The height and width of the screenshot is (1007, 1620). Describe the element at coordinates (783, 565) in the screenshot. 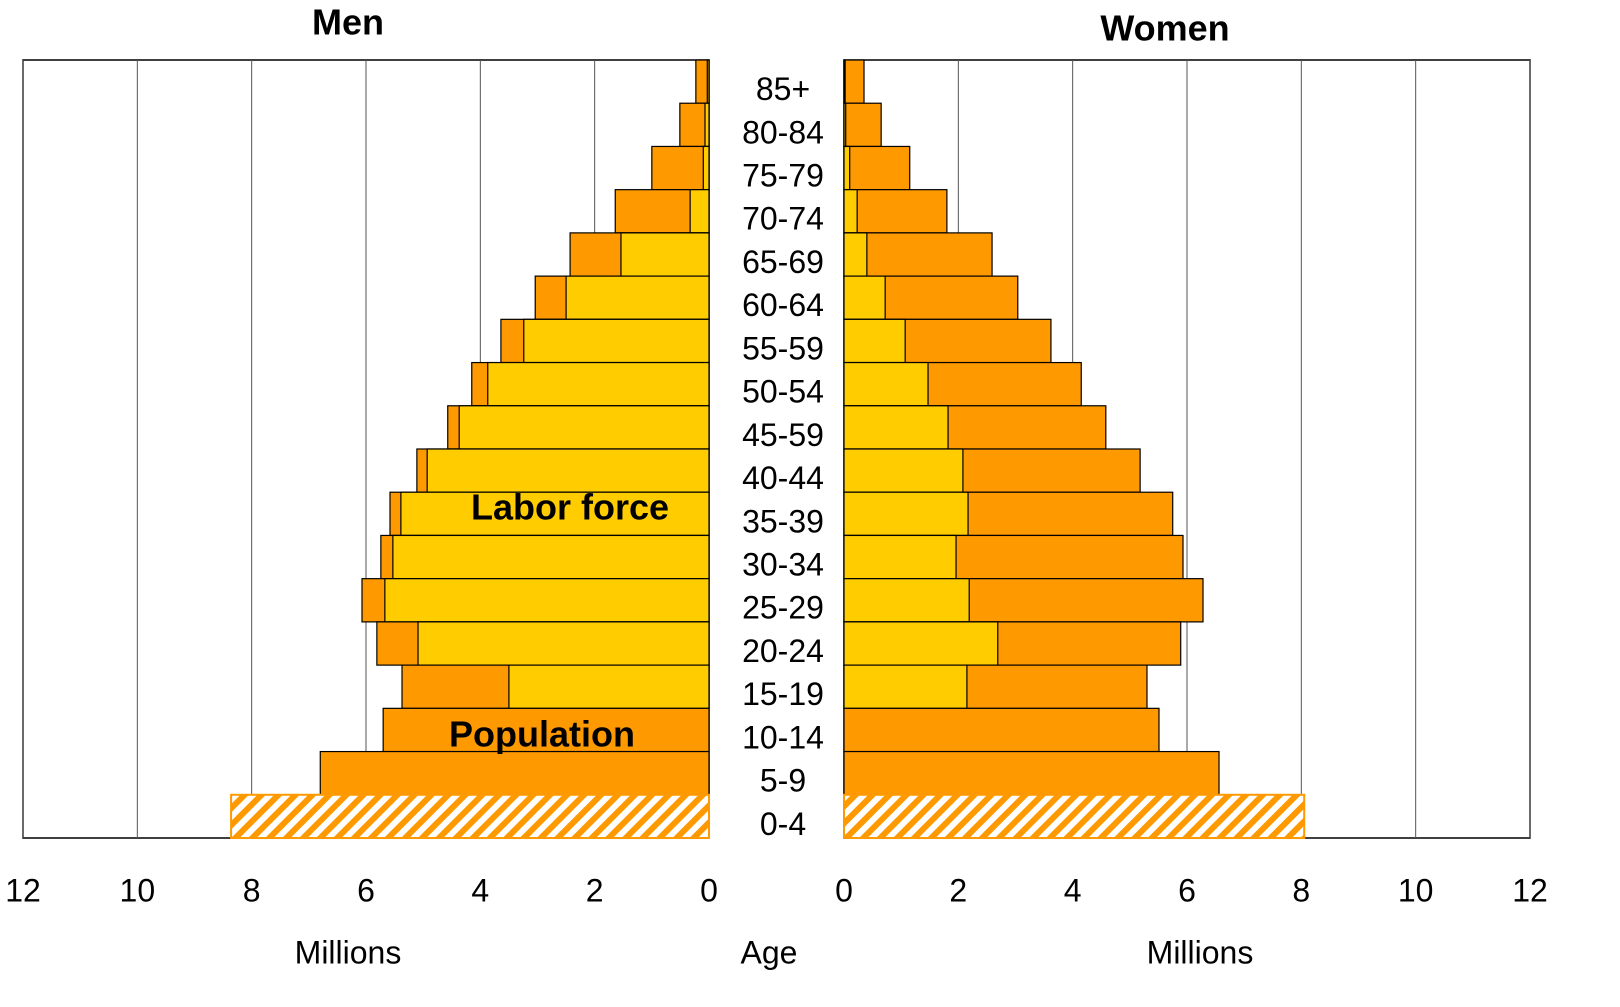

I see `category-label: 30-34` at that location.